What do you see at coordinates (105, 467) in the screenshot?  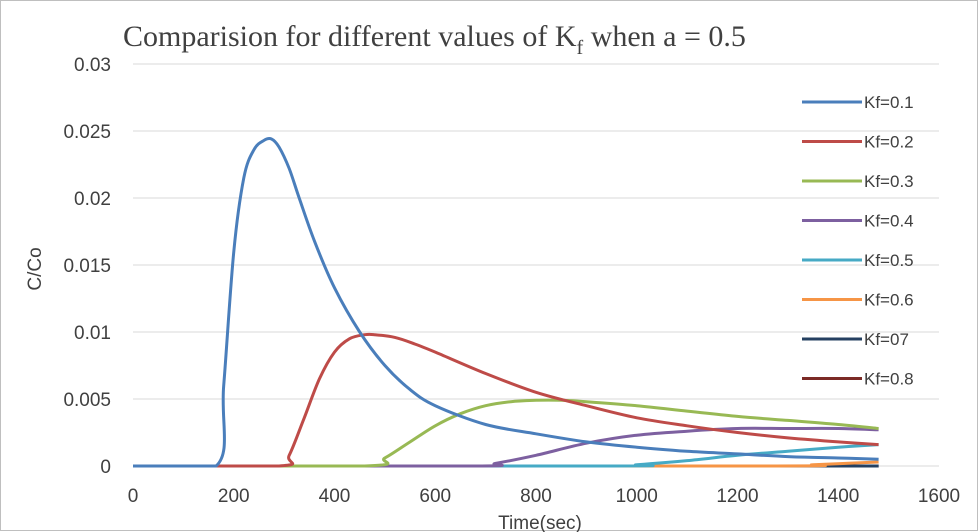 I see `y-tick-label: 0` at bounding box center [105, 467].